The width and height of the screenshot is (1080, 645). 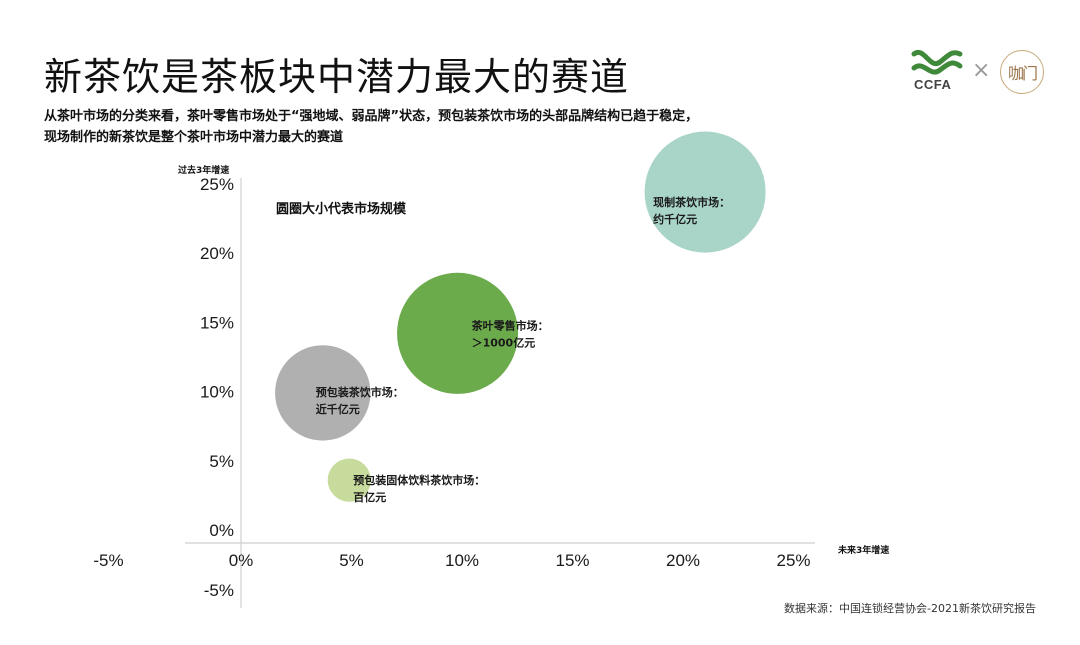 What do you see at coordinates (349, 480) in the screenshot?
I see `bubble-solid-tea` at bounding box center [349, 480].